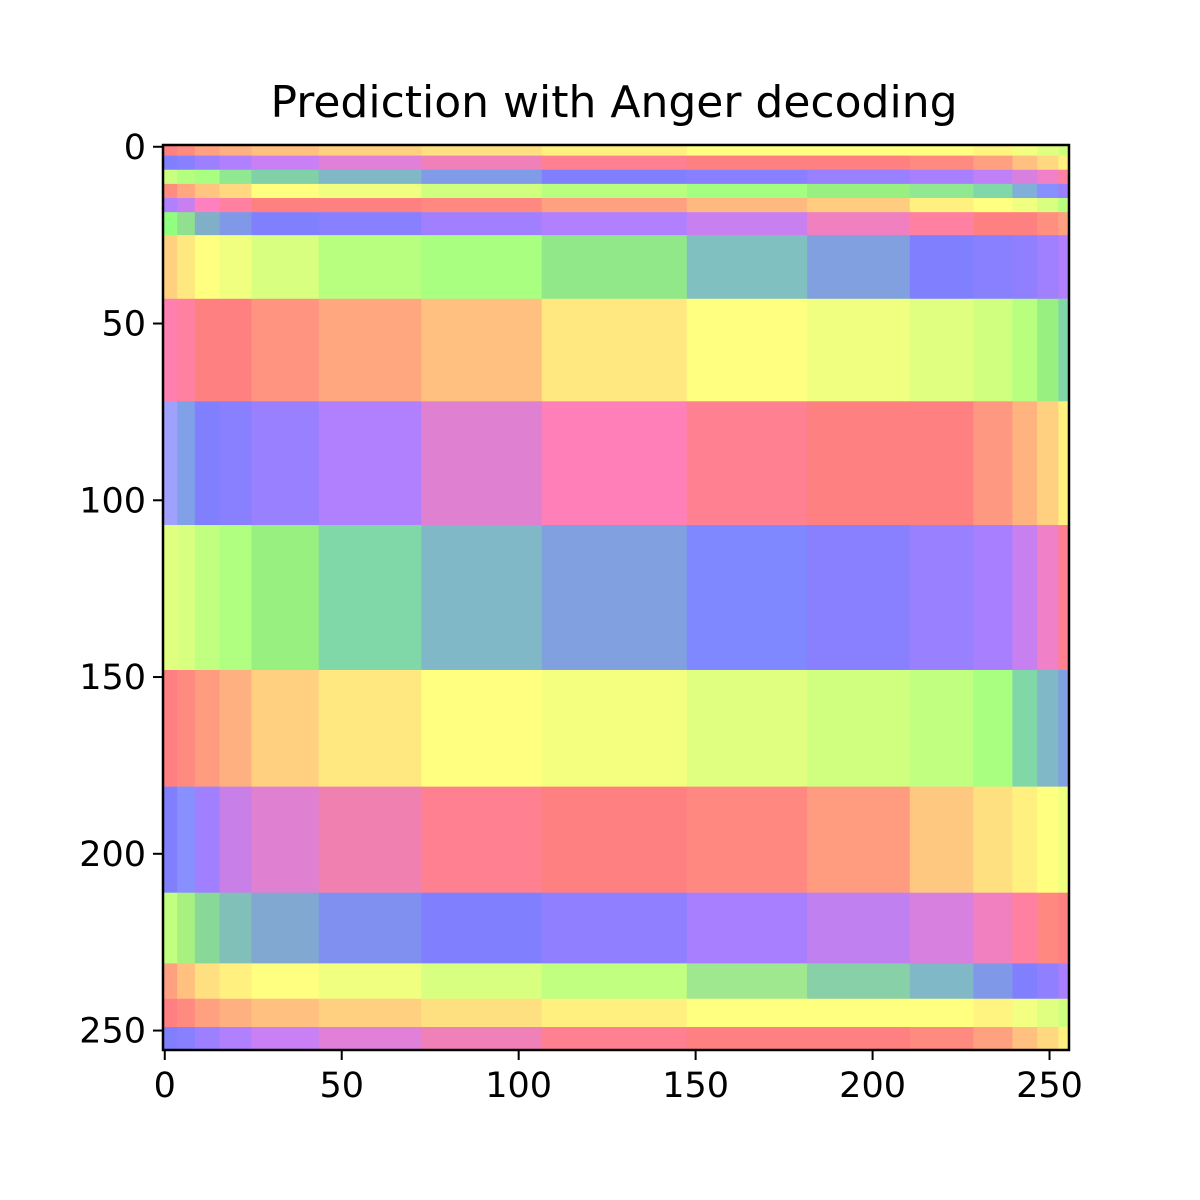 The image size is (1200, 1200). I want to click on y-tick-label: 50, so click(123, 325).